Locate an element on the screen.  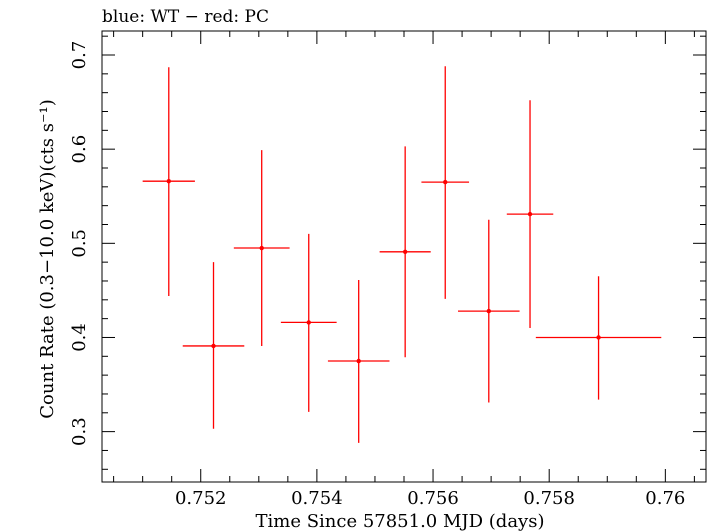
x-tick-label: 0.756 is located at coordinates (433, 498).